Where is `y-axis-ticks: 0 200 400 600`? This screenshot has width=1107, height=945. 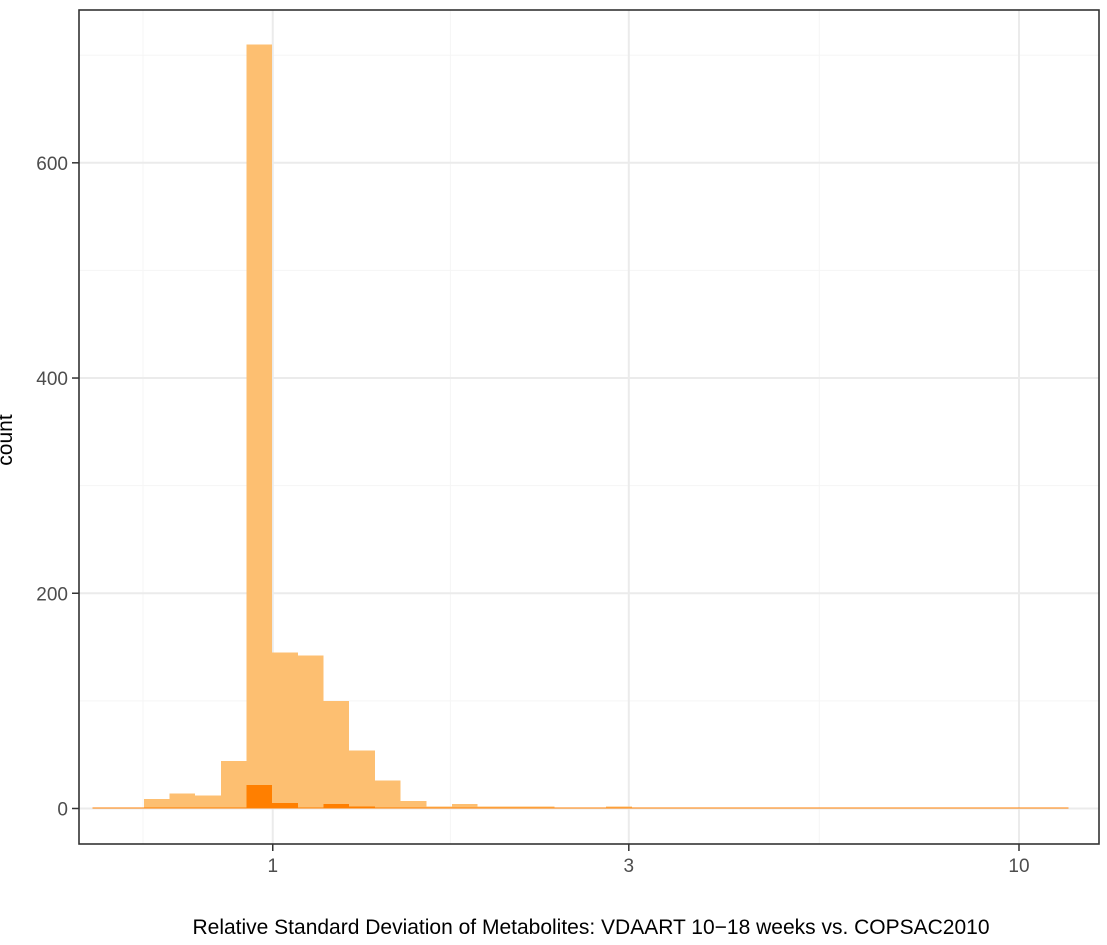
y-axis-ticks: 0 200 400 600 is located at coordinates (57, 487).